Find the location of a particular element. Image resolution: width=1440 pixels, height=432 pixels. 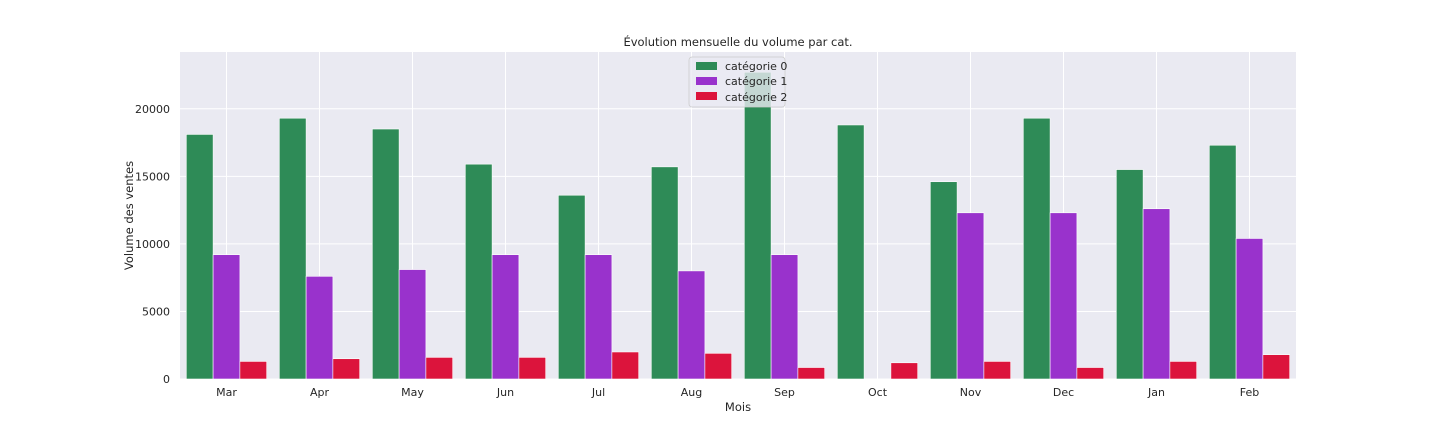

y-tick-label: 20000 is located at coordinates (152, 109).